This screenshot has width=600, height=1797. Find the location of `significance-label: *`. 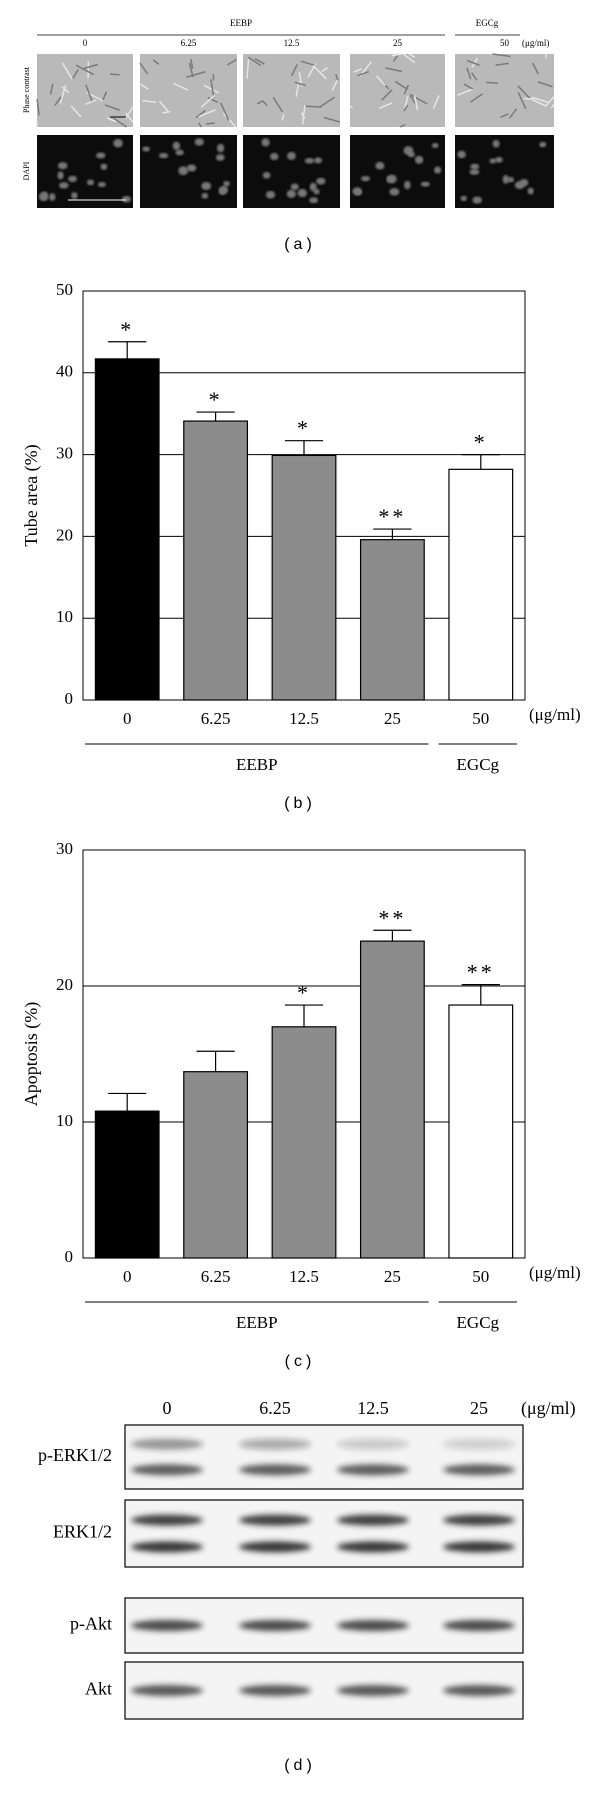

significance-label: * is located at coordinates (481, 442).